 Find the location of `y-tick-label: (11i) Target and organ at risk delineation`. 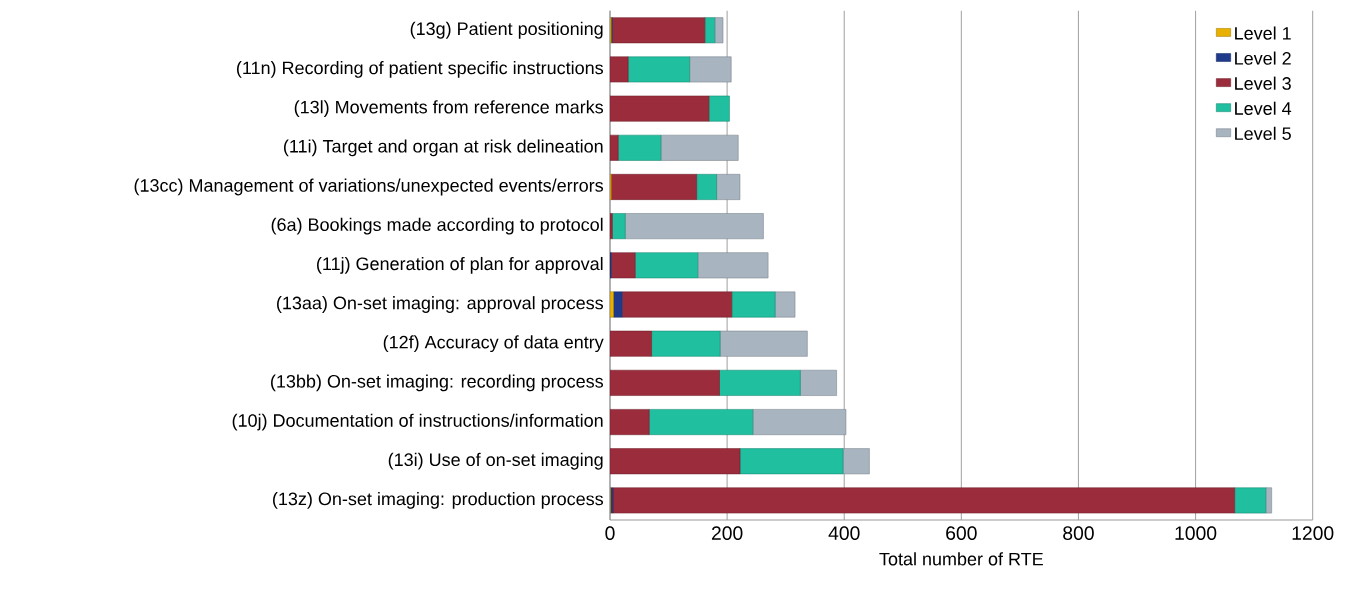

y-tick-label: (11i) Target and organ at risk delineation is located at coordinates (443, 148).